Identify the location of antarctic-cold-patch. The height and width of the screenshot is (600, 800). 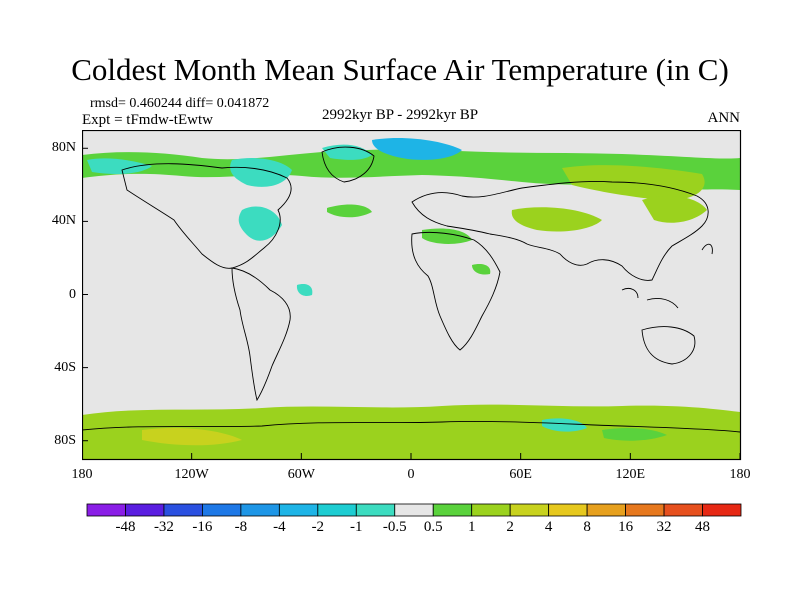
(564, 425).